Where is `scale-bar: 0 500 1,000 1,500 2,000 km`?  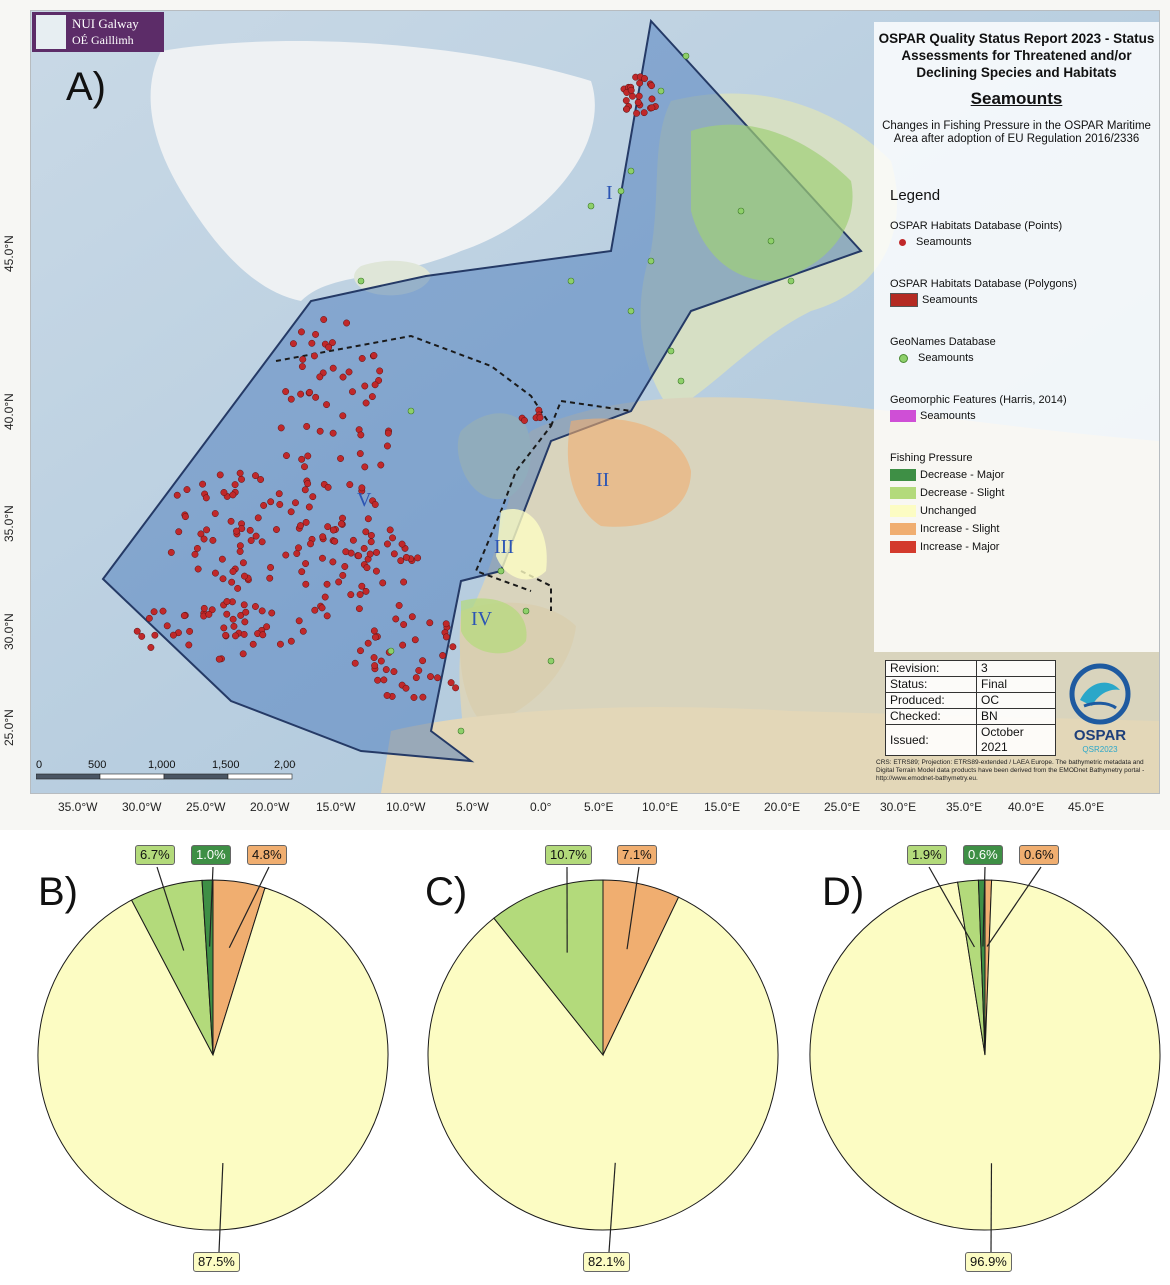
scale-bar: 0 500 1,000 1,500 2,000 km is located at coordinates (177, 770).